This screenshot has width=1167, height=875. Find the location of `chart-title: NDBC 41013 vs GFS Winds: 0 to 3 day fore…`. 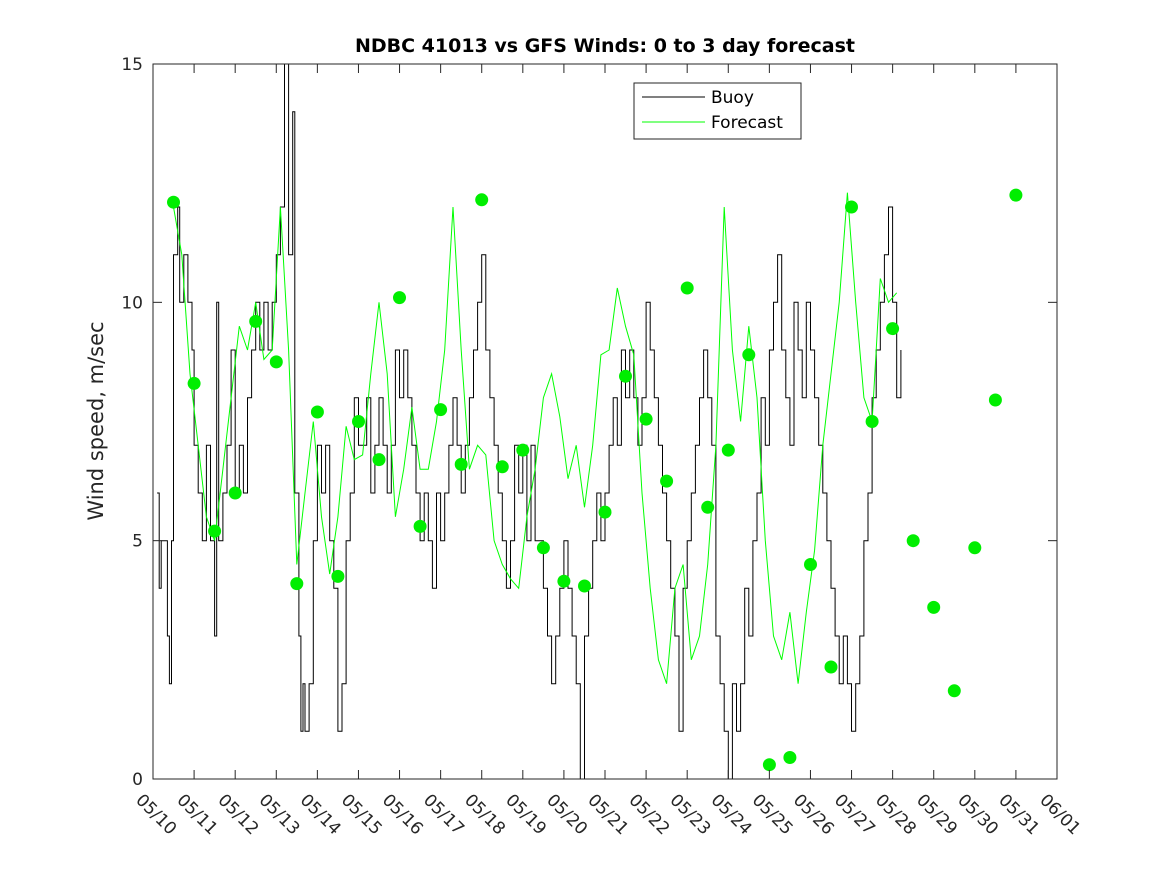

chart-title: NDBC 41013 vs GFS Winds: 0 to 3 day fore… is located at coordinates (605, 46).